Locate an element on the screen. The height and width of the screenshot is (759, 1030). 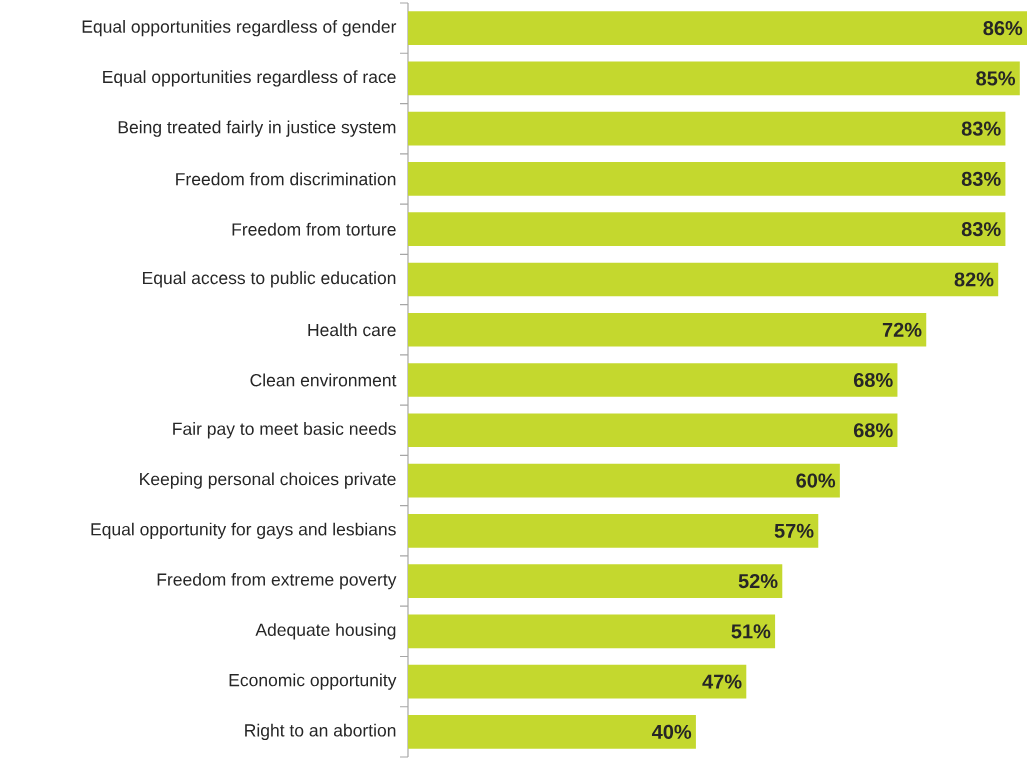
data-label: 85% is located at coordinates (996, 78).